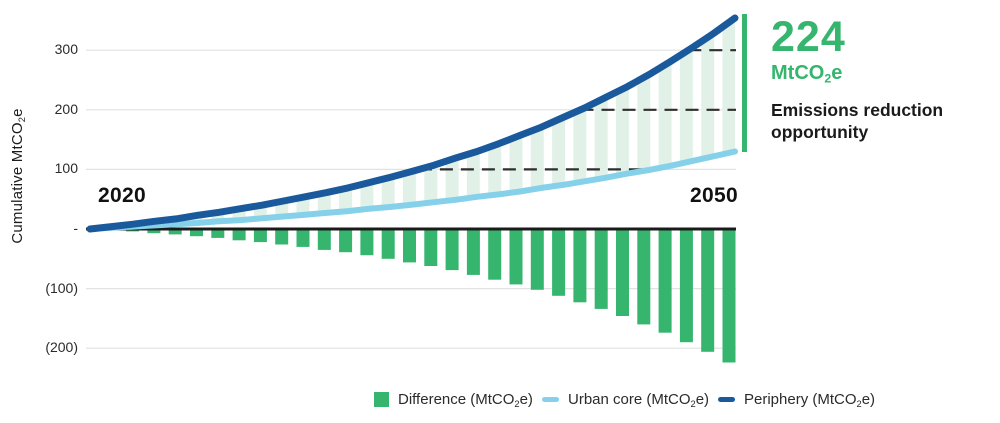 This screenshot has height=423, width=1000. What do you see at coordinates (61, 347) in the screenshot?
I see `y-tick-label: (200)` at bounding box center [61, 347].